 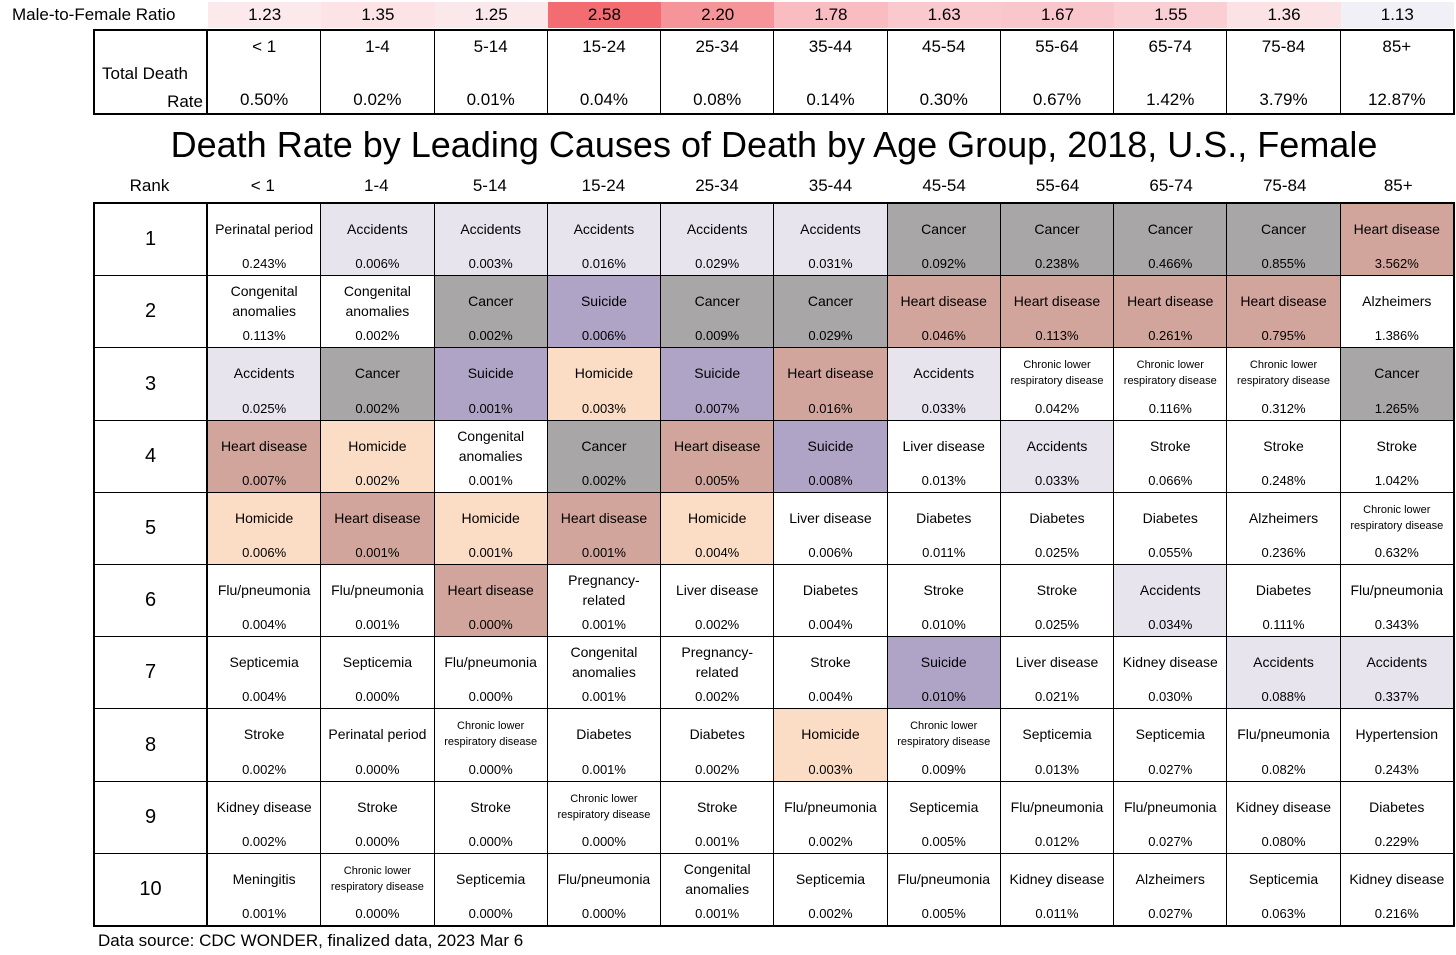 I want to click on total-rate-value: 1.42%, so click(x=1170, y=99).